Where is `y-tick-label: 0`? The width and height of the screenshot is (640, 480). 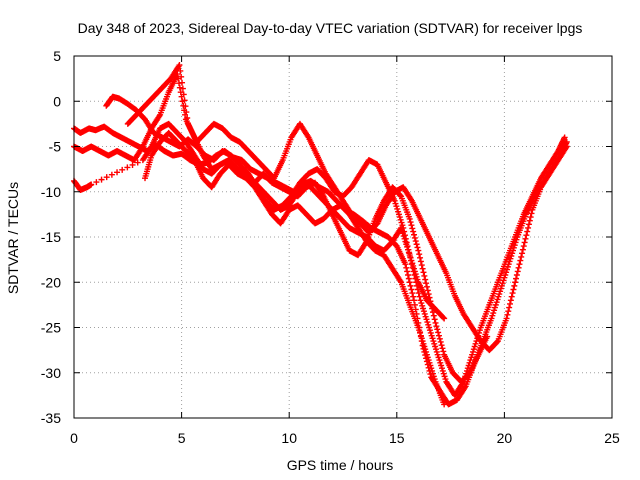
y-tick-label: 0 is located at coordinates (57, 101).